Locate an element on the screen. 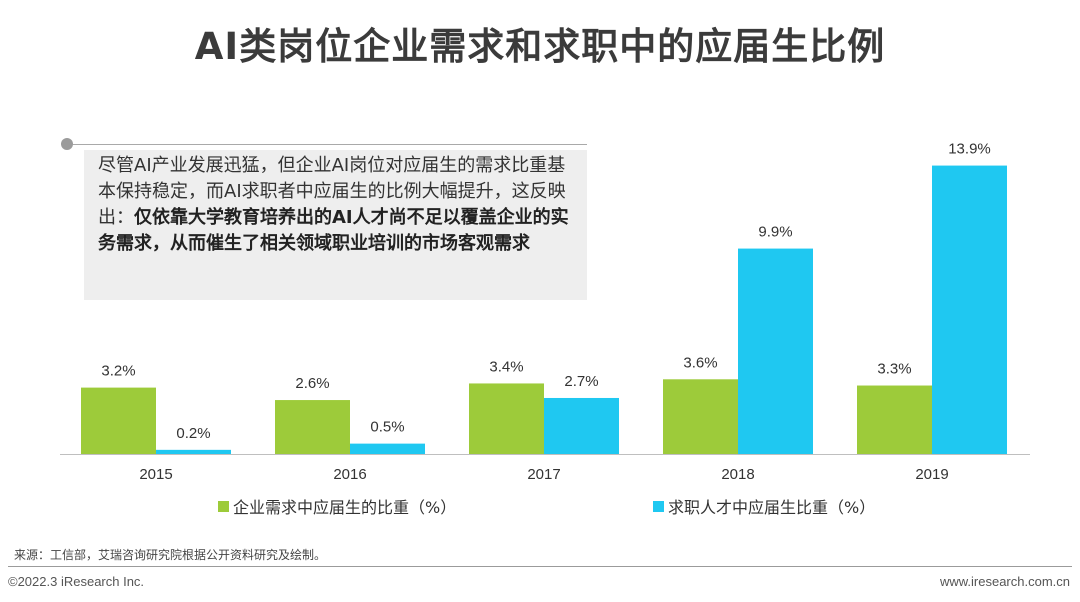 This screenshot has height=602, width=1080. x-tick-label-2019: 2019 is located at coordinates (931, 474).